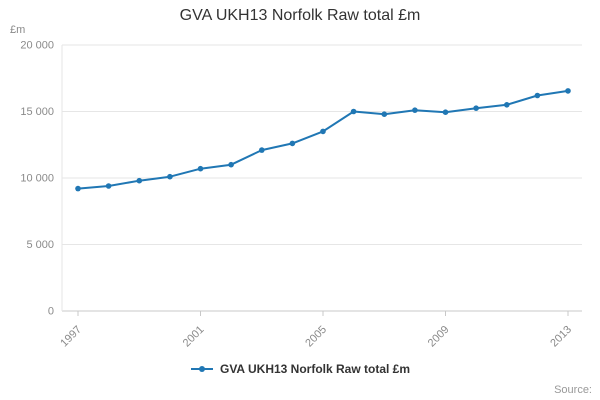  Describe the element at coordinates (300, 15) in the screenshot. I see `chart-title: GVA UKH13 Norfolk Raw total £m` at that location.